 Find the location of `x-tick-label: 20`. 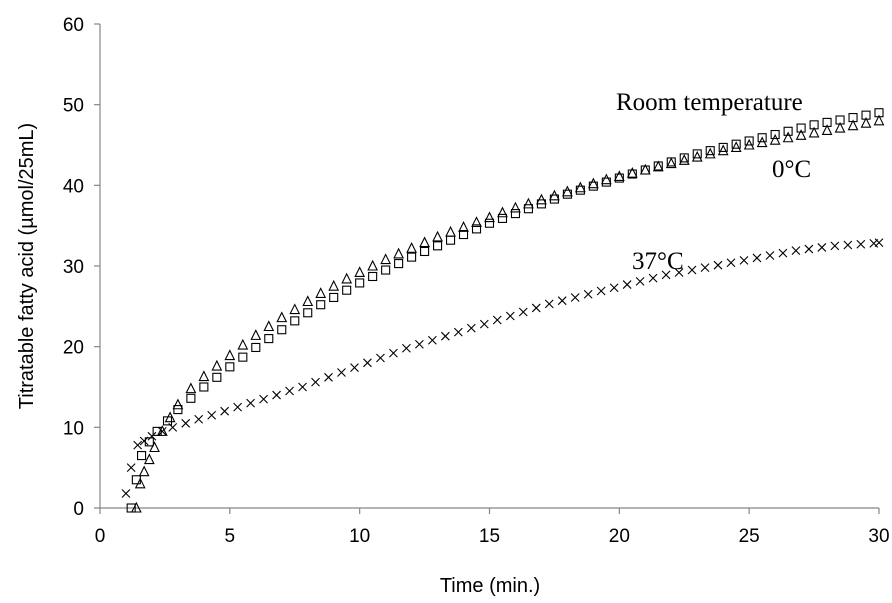

x-tick-label: 20 is located at coordinates (619, 536).